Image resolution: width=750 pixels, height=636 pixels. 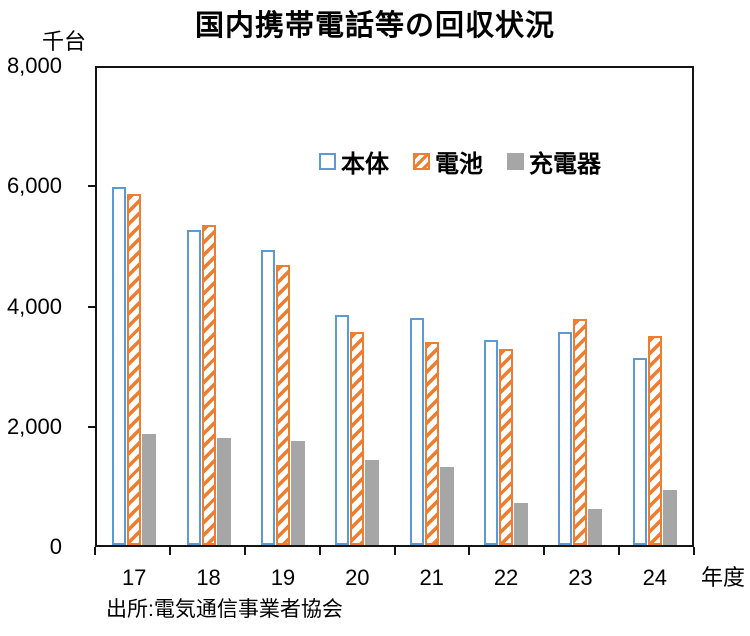 What do you see at coordinates (55, 546) in the screenshot?
I see `y-tick-label: 0` at bounding box center [55, 546].